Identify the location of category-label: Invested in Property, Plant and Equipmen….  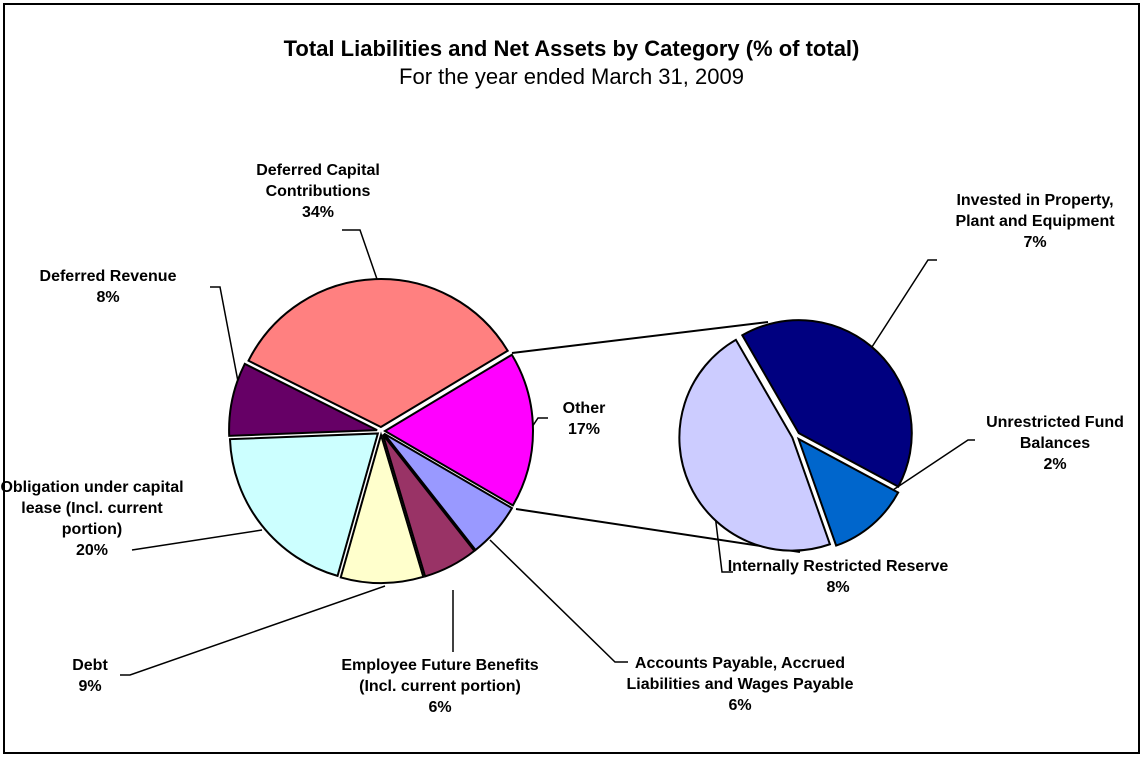
(1035, 211).